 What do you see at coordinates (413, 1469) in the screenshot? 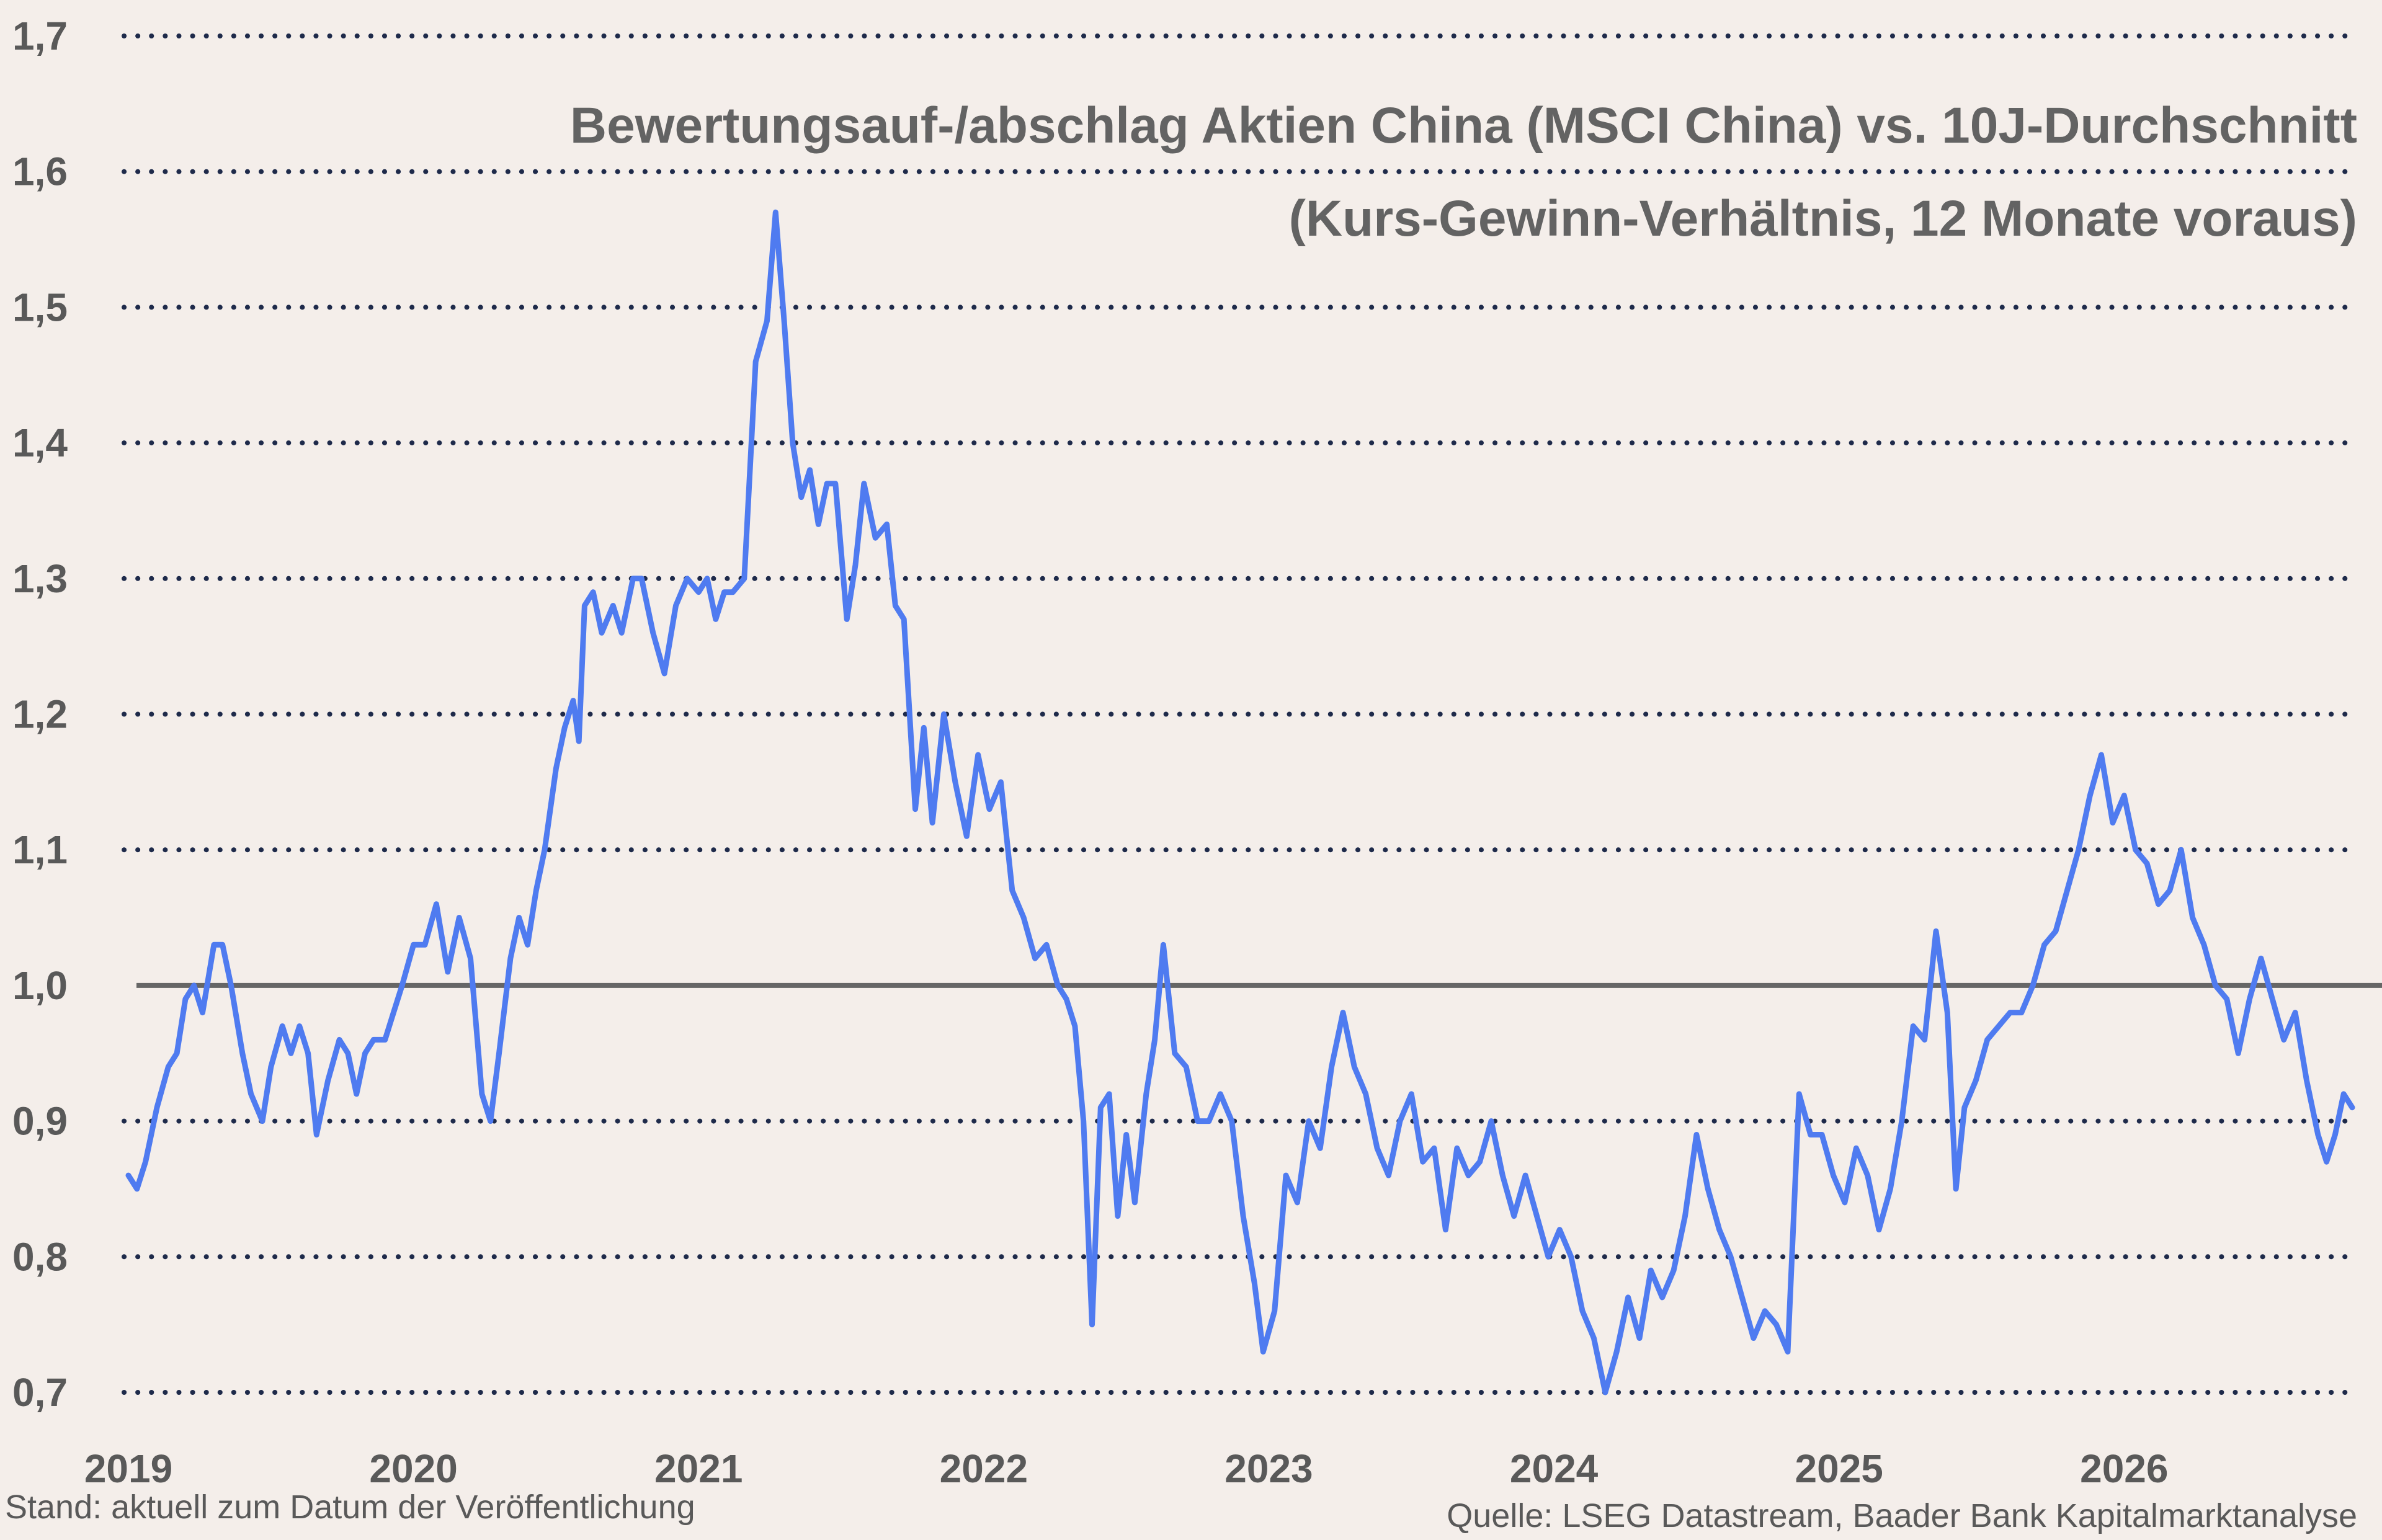
I see `x-tick-label: 2020` at bounding box center [413, 1469].